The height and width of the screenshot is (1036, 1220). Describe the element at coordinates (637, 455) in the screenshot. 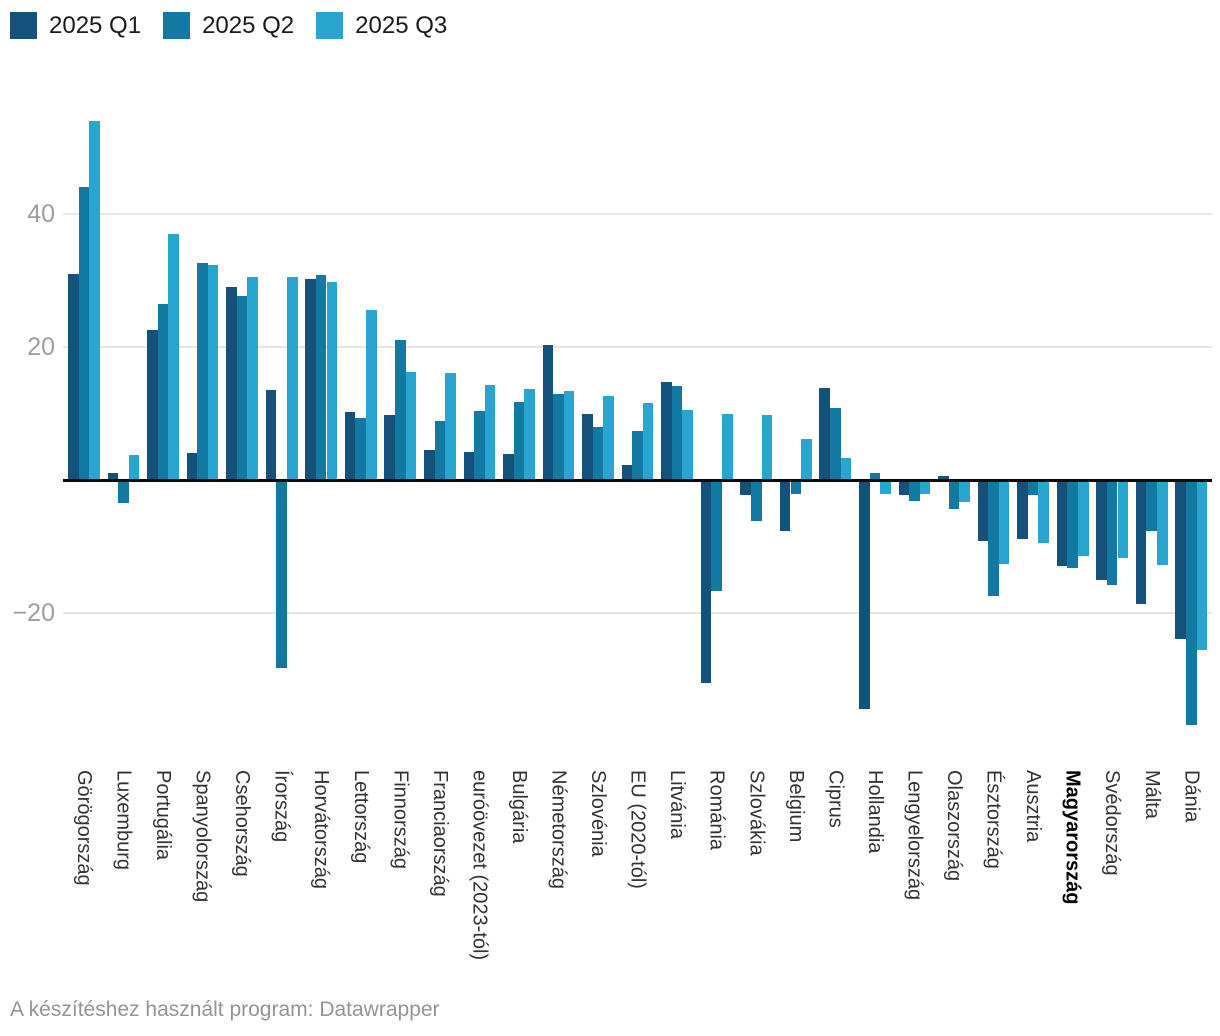

I see `bar-EU (2020-tól)-2025 Q2` at that location.